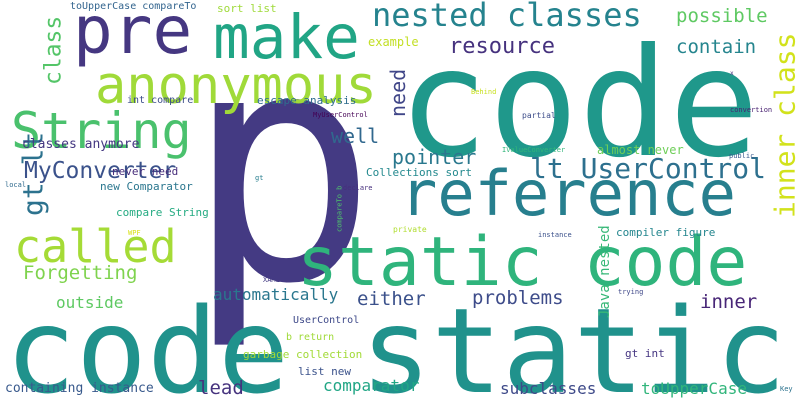 Image resolution: width=800 pixels, height=400 pixels. What do you see at coordinates (548, 388) in the screenshot?
I see `cloud-word-subclasses: subclasses` at bounding box center [548, 388].